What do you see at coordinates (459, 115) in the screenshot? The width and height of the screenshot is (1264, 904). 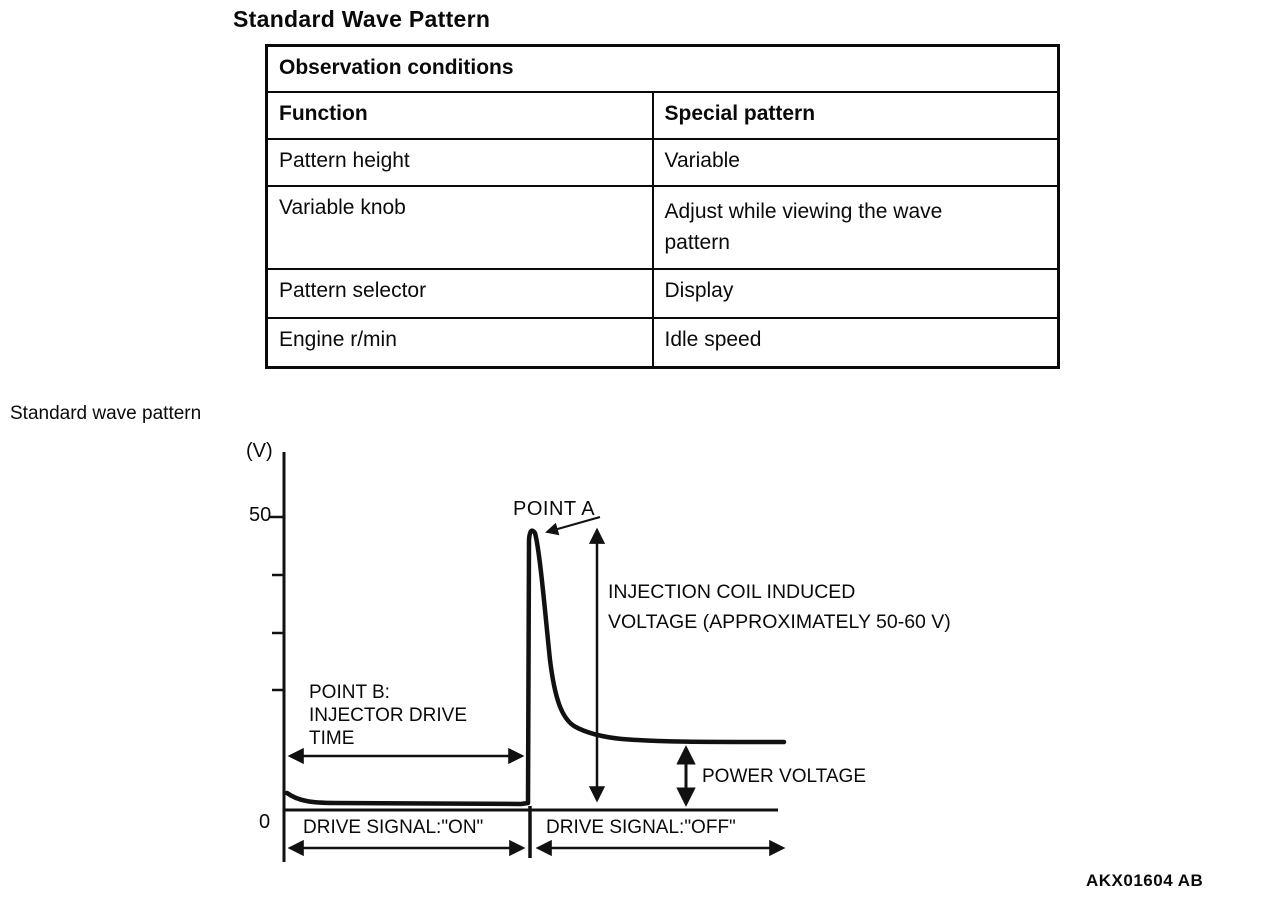 I see `column-header-function: Function` at bounding box center [459, 115].